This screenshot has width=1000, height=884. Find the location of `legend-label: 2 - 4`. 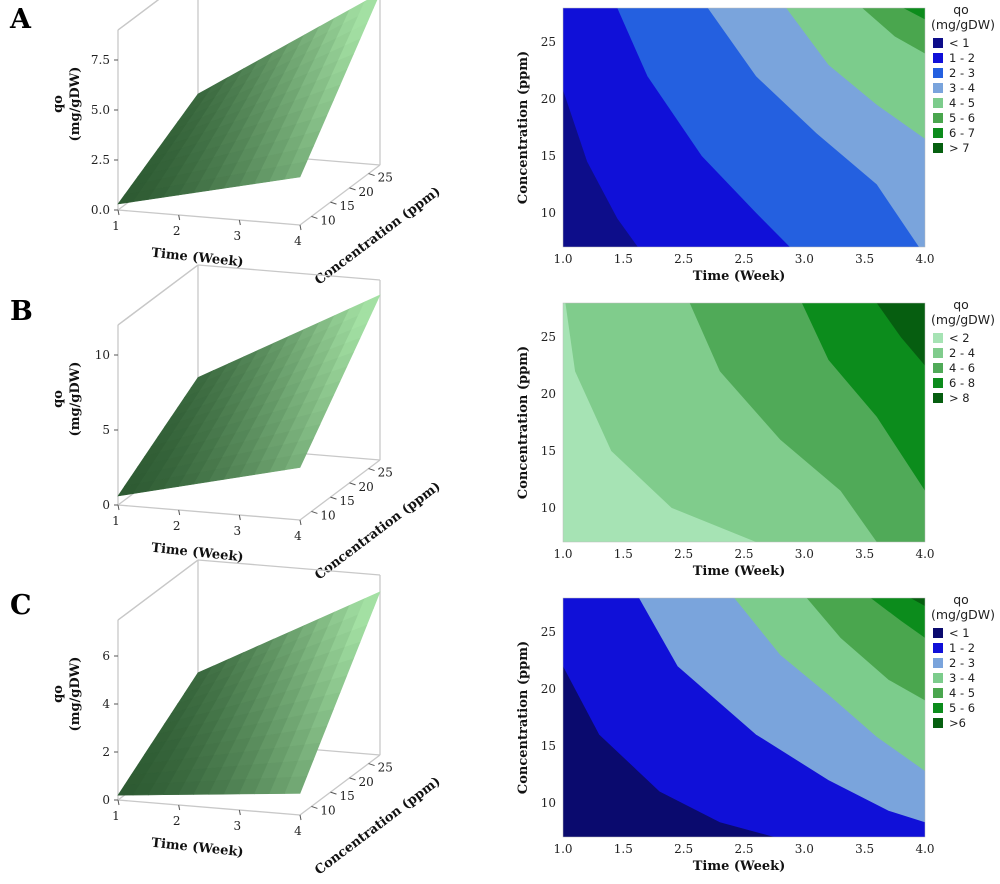

legend-label: 2 - 4 is located at coordinates (962, 353).